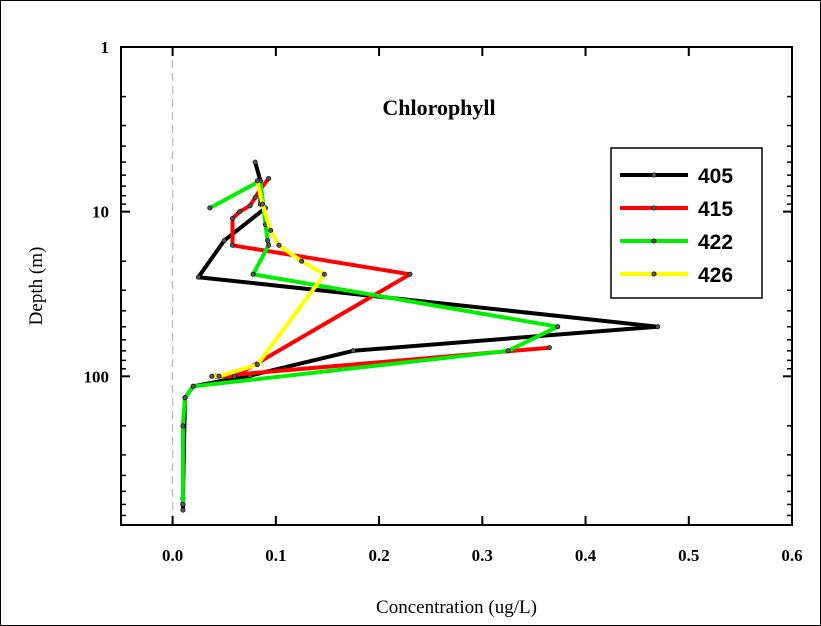 This screenshot has height=626, width=821. I want to click on x-tick-label: 0.1, so click(275, 555).